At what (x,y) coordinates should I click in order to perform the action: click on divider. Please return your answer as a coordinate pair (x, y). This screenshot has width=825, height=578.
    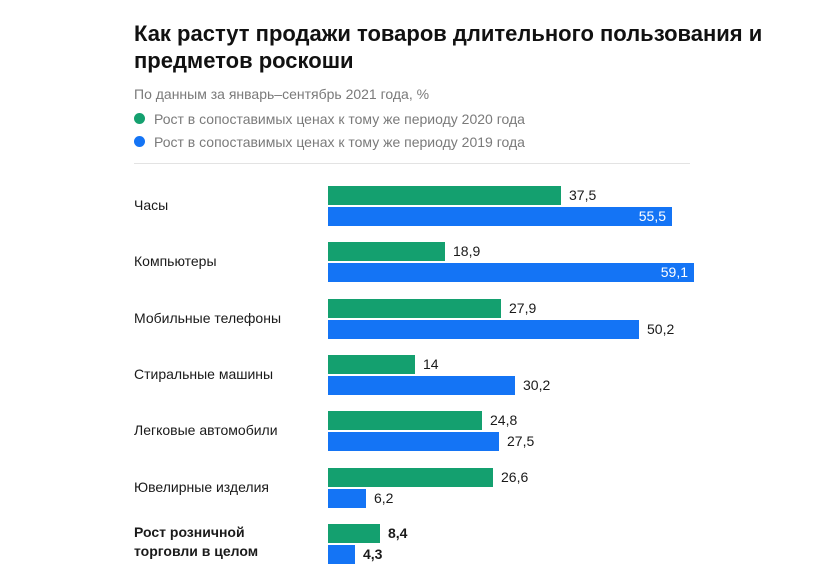
    Looking at the image, I should click on (412, 163).